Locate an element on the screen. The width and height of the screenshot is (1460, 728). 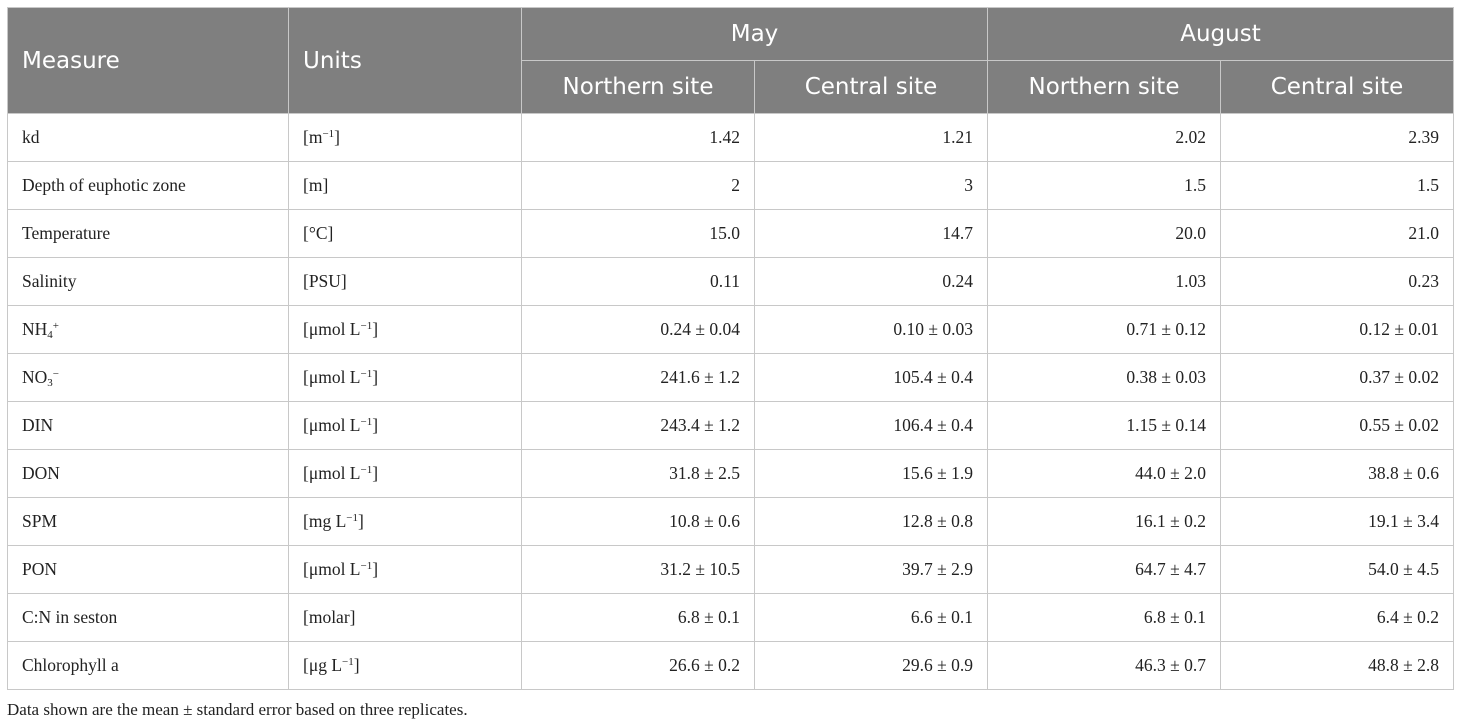
column-header-may-northern-site: Northern site is located at coordinates (638, 87).